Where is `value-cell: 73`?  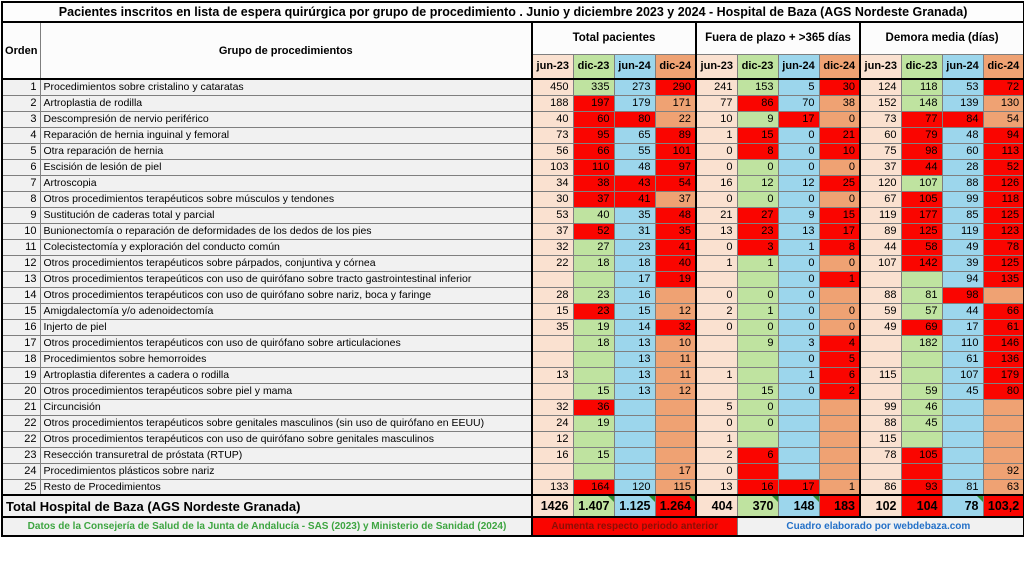 value-cell: 73 is located at coordinates (880, 119).